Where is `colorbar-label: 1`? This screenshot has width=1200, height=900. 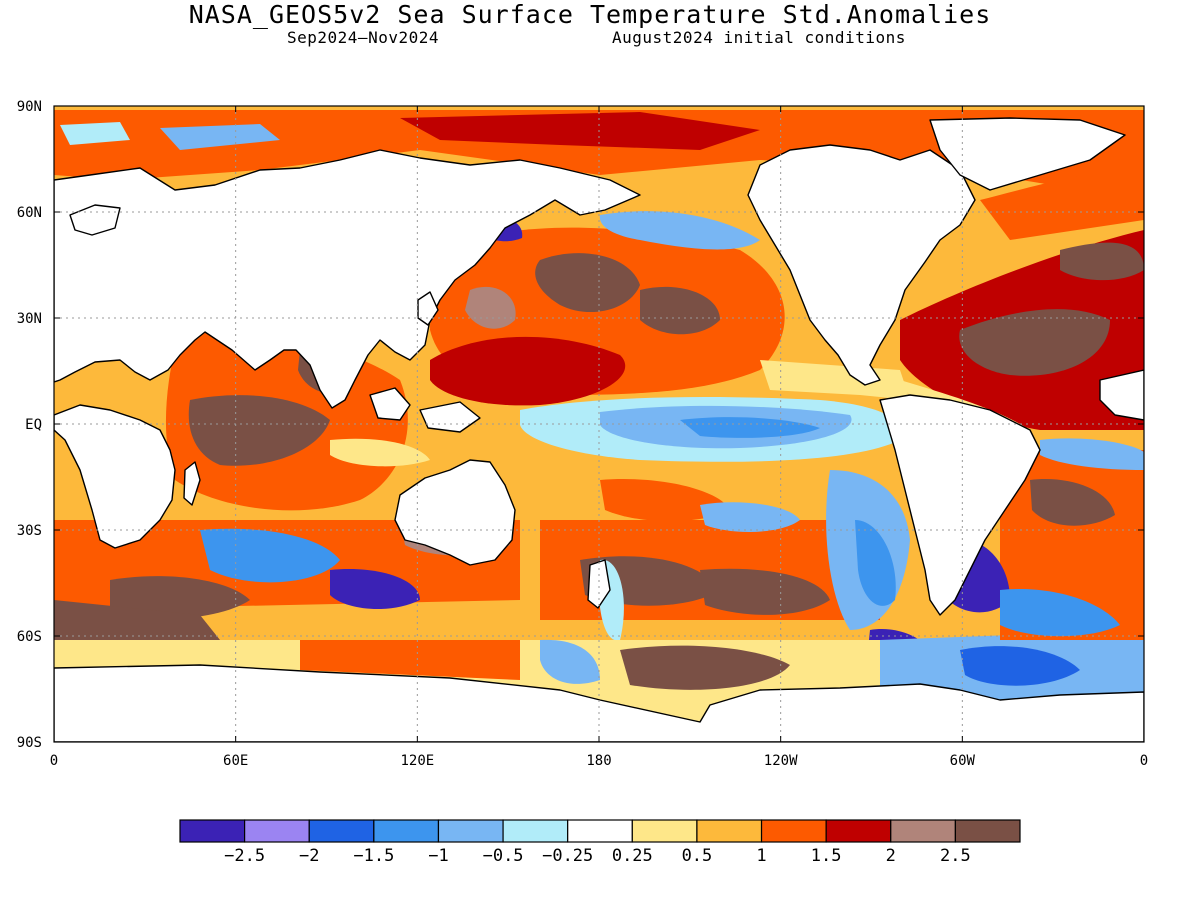 colorbar-label: 1 is located at coordinates (761, 856).